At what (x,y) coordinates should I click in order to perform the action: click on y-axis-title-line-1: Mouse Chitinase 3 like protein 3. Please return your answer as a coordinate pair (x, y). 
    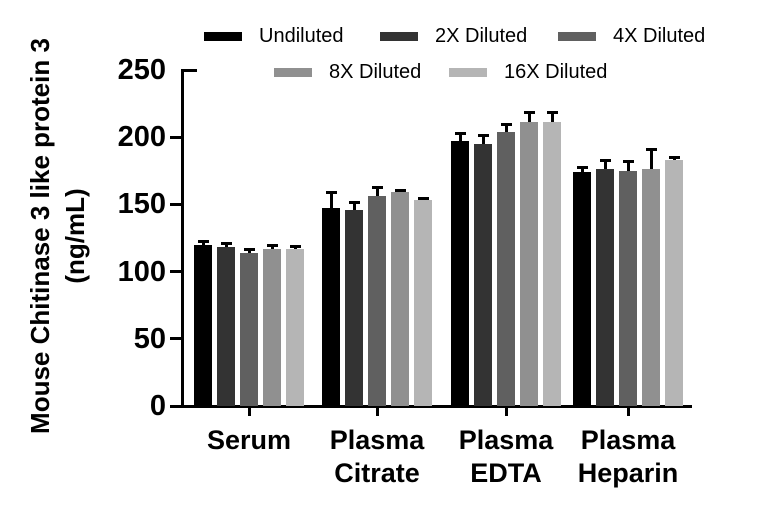
    Looking at the image, I should click on (40, 236).